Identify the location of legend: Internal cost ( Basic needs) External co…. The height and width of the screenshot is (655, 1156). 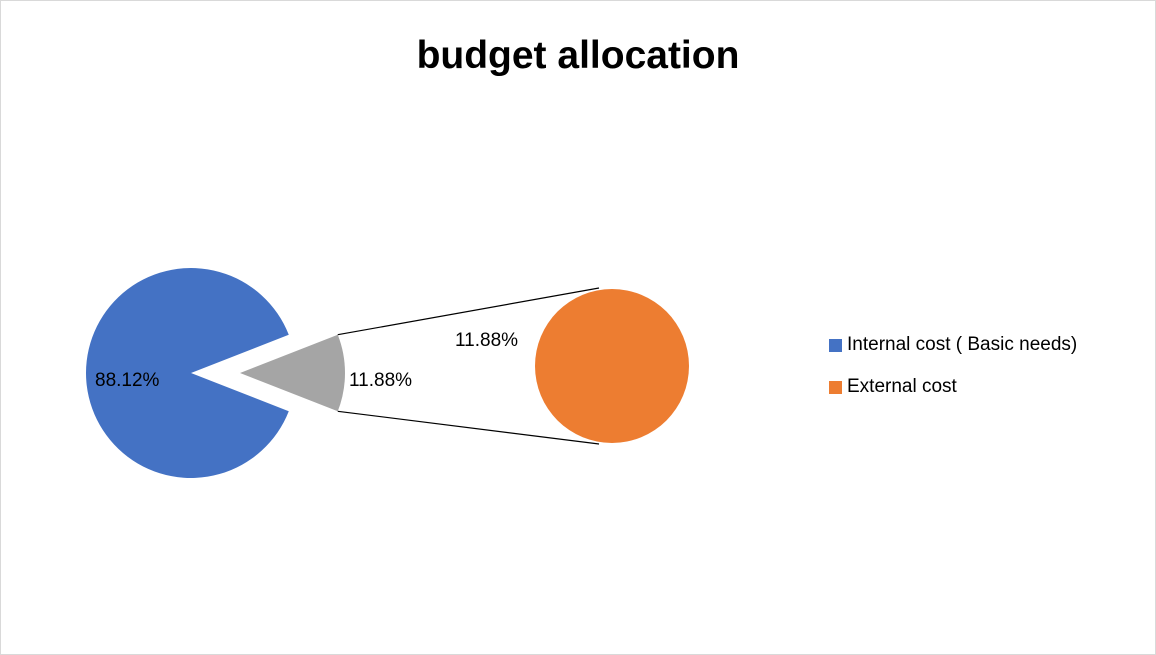
(953, 374).